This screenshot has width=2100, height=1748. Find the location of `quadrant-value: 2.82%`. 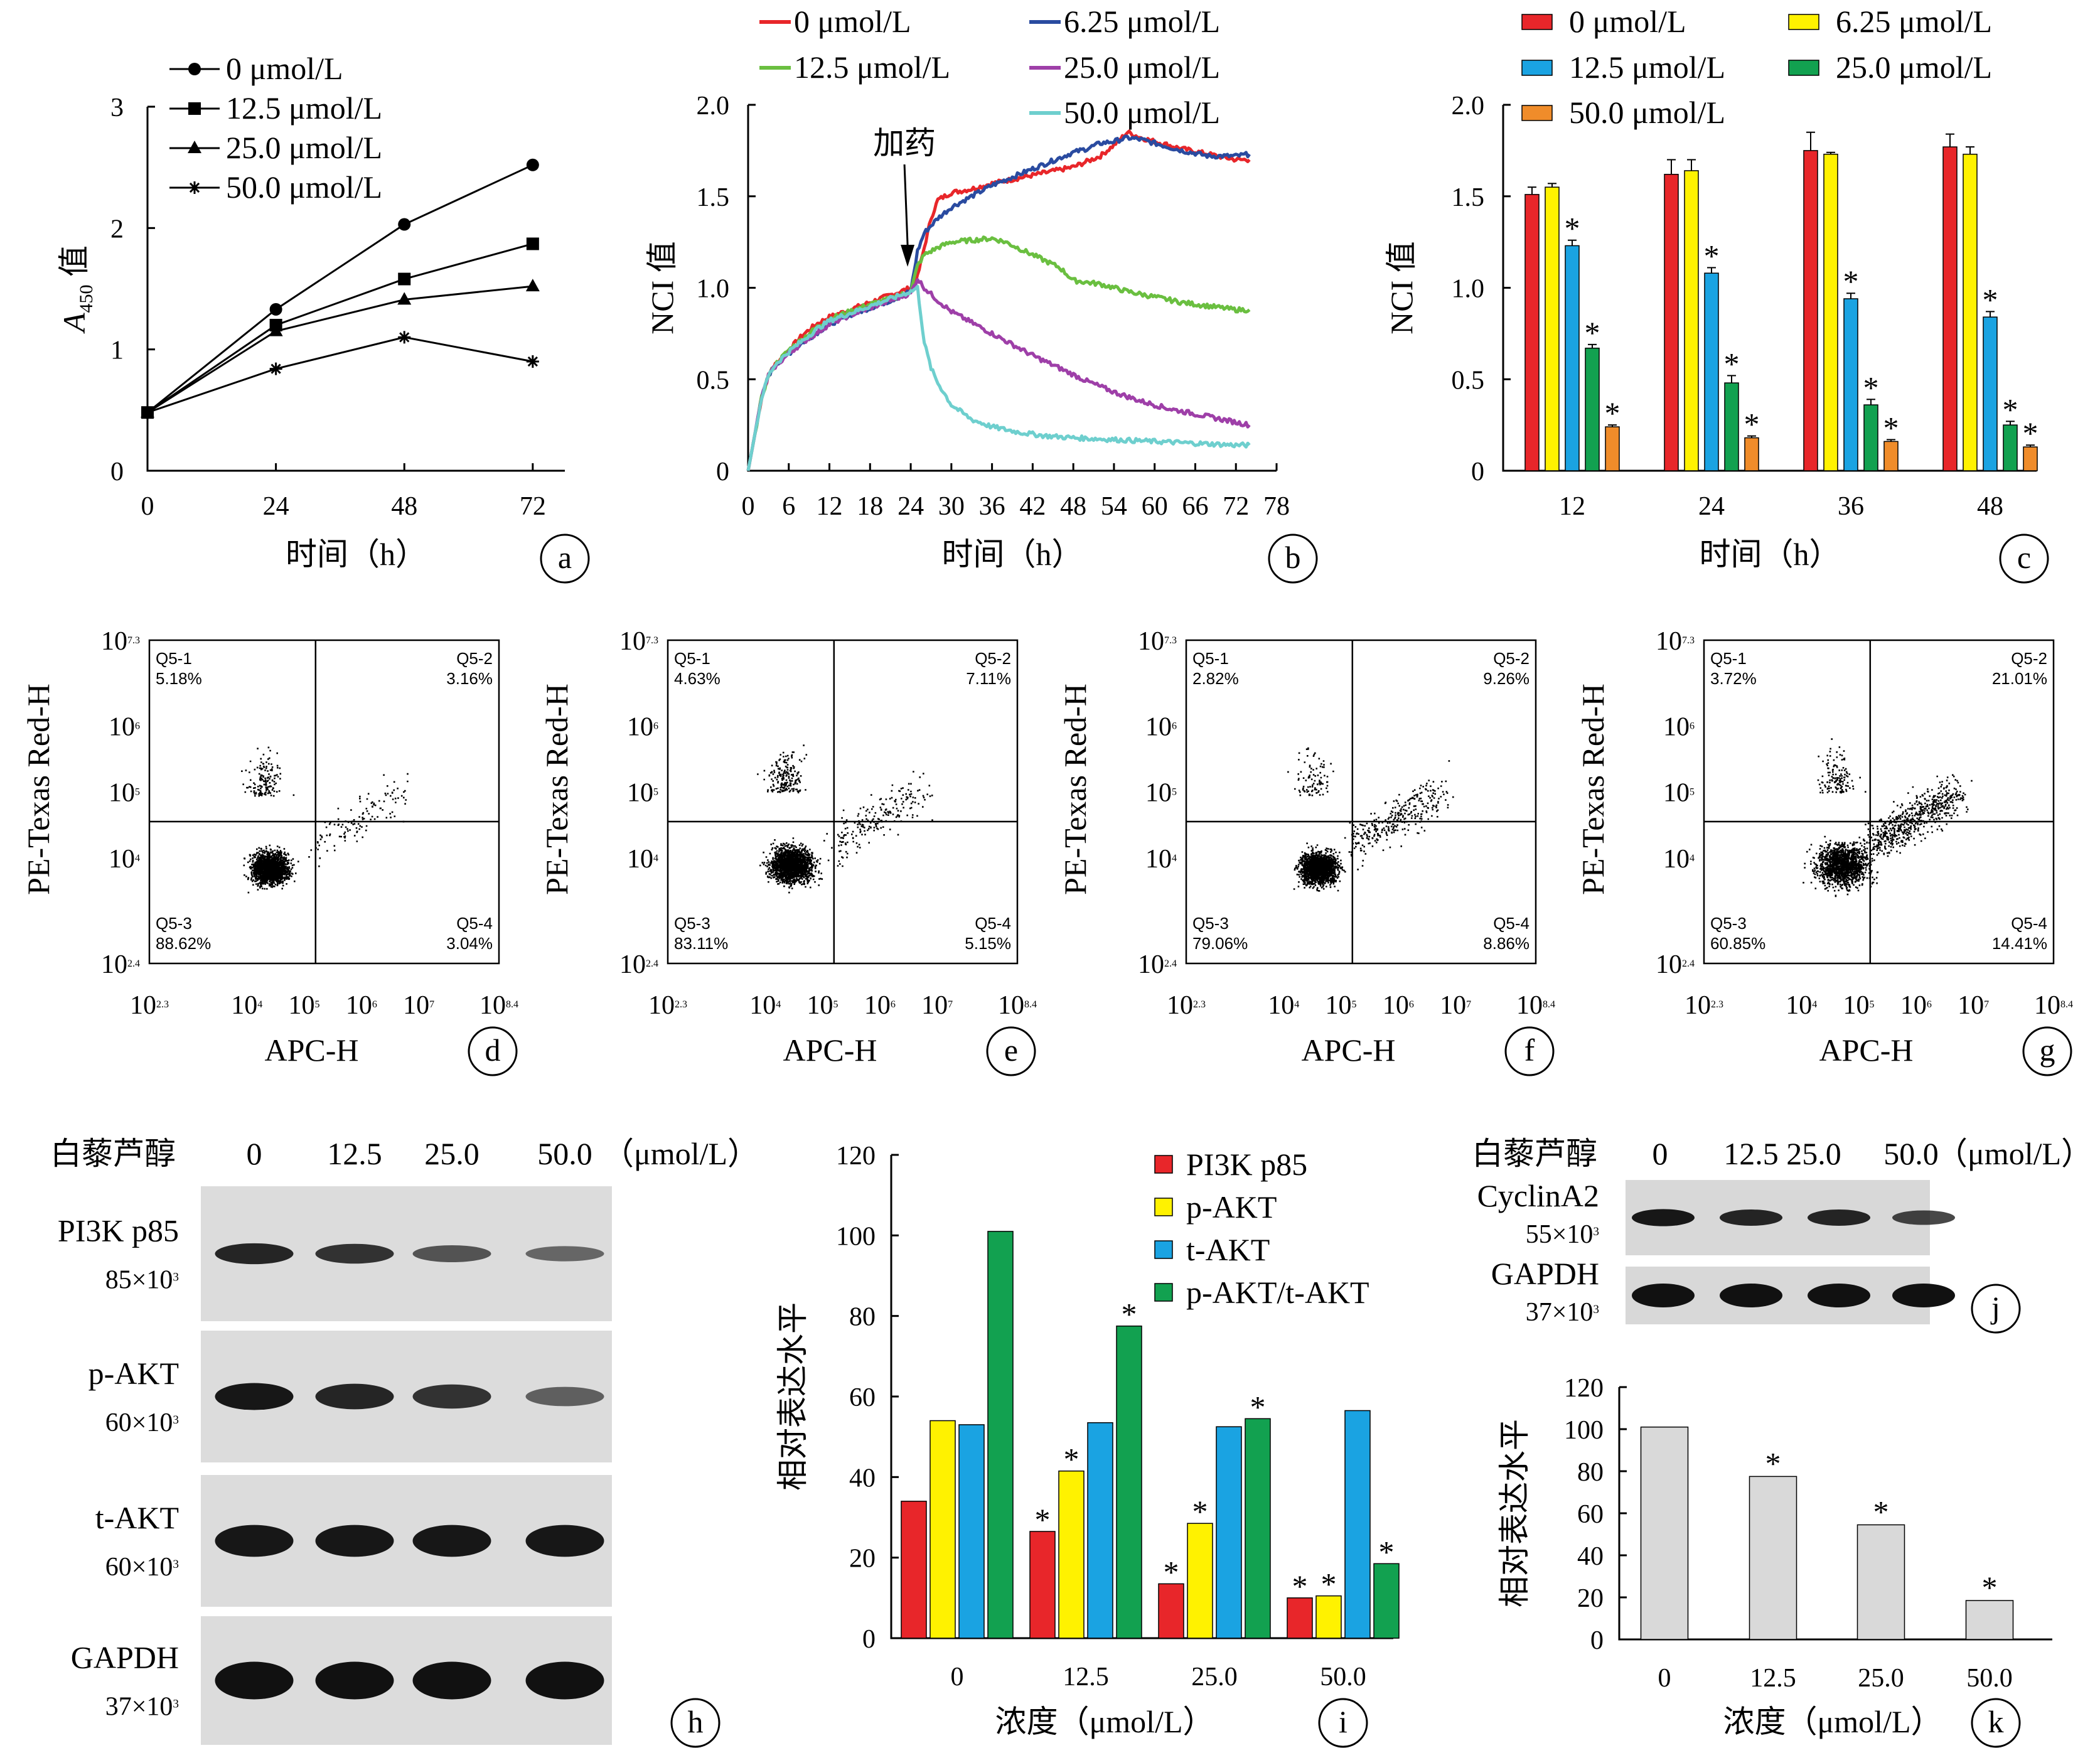

quadrant-value: 2.82% is located at coordinates (1215, 678).